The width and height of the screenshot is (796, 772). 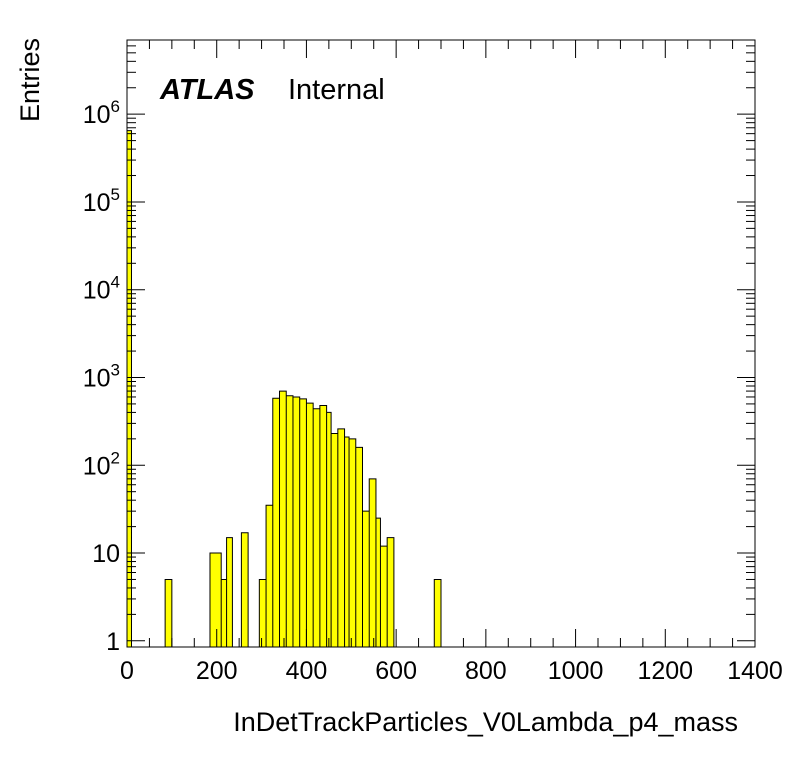 I want to click on x-tick-label: 1400, so click(x=755, y=671).